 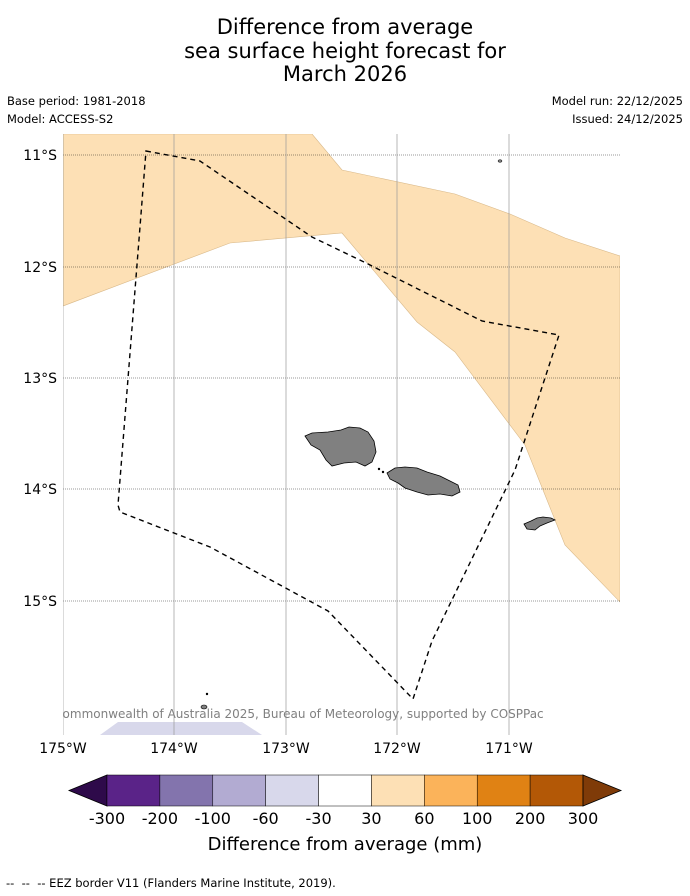 What do you see at coordinates (423, 481) in the screenshot?
I see `island-upolu` at bounding box center [423, 481].